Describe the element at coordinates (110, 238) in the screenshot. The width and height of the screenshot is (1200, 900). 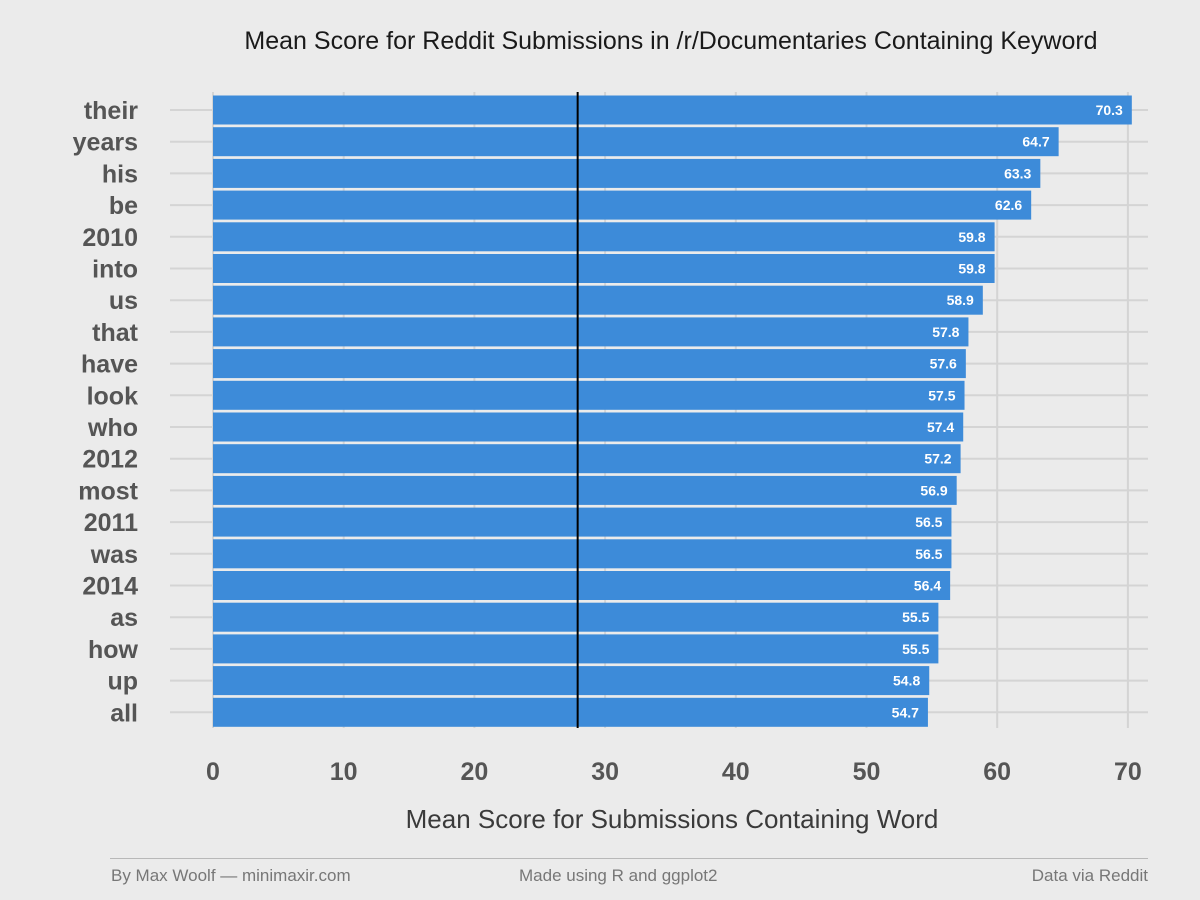
I see `category-label: 2010` at that location.